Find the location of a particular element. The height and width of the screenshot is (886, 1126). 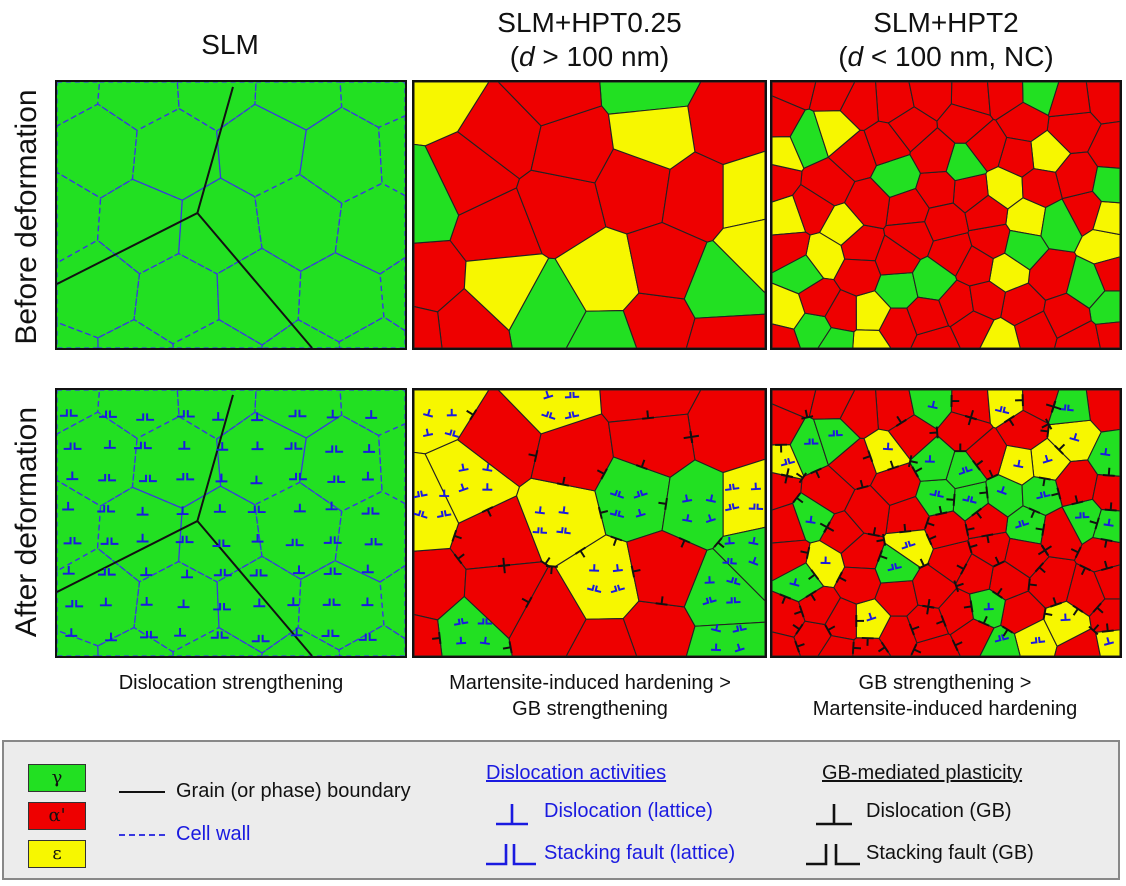

column-title-text: SLM+HPT2 is located at coordinates (946, 22).